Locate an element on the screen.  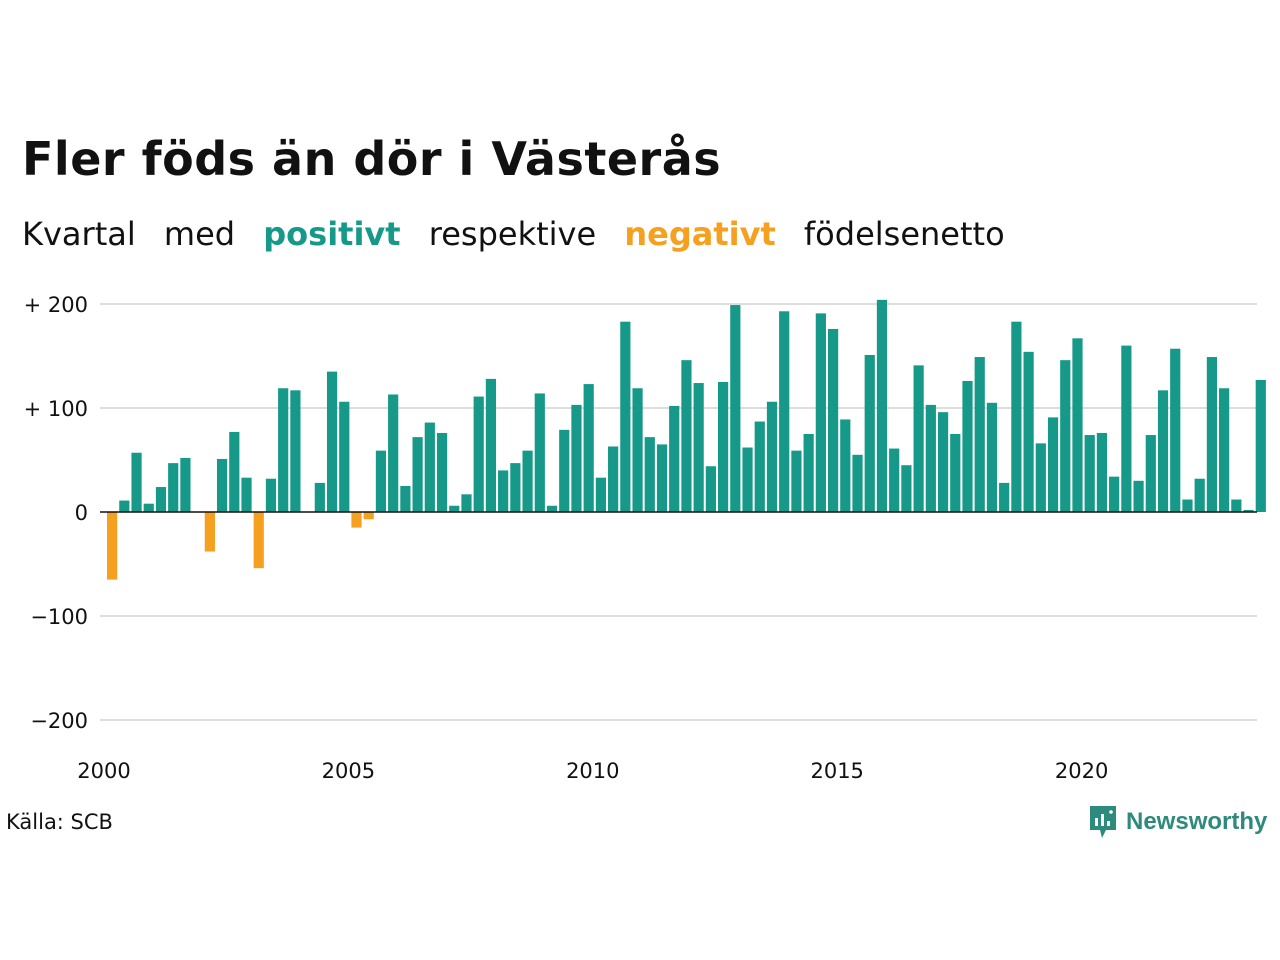
subtitle-word-birth-net: födelsenetto is located at coordinates (904, 234).